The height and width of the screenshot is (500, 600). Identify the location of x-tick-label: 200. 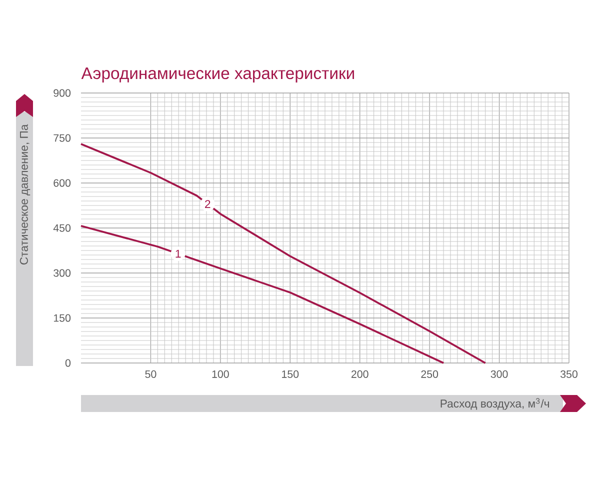
(360, 374).